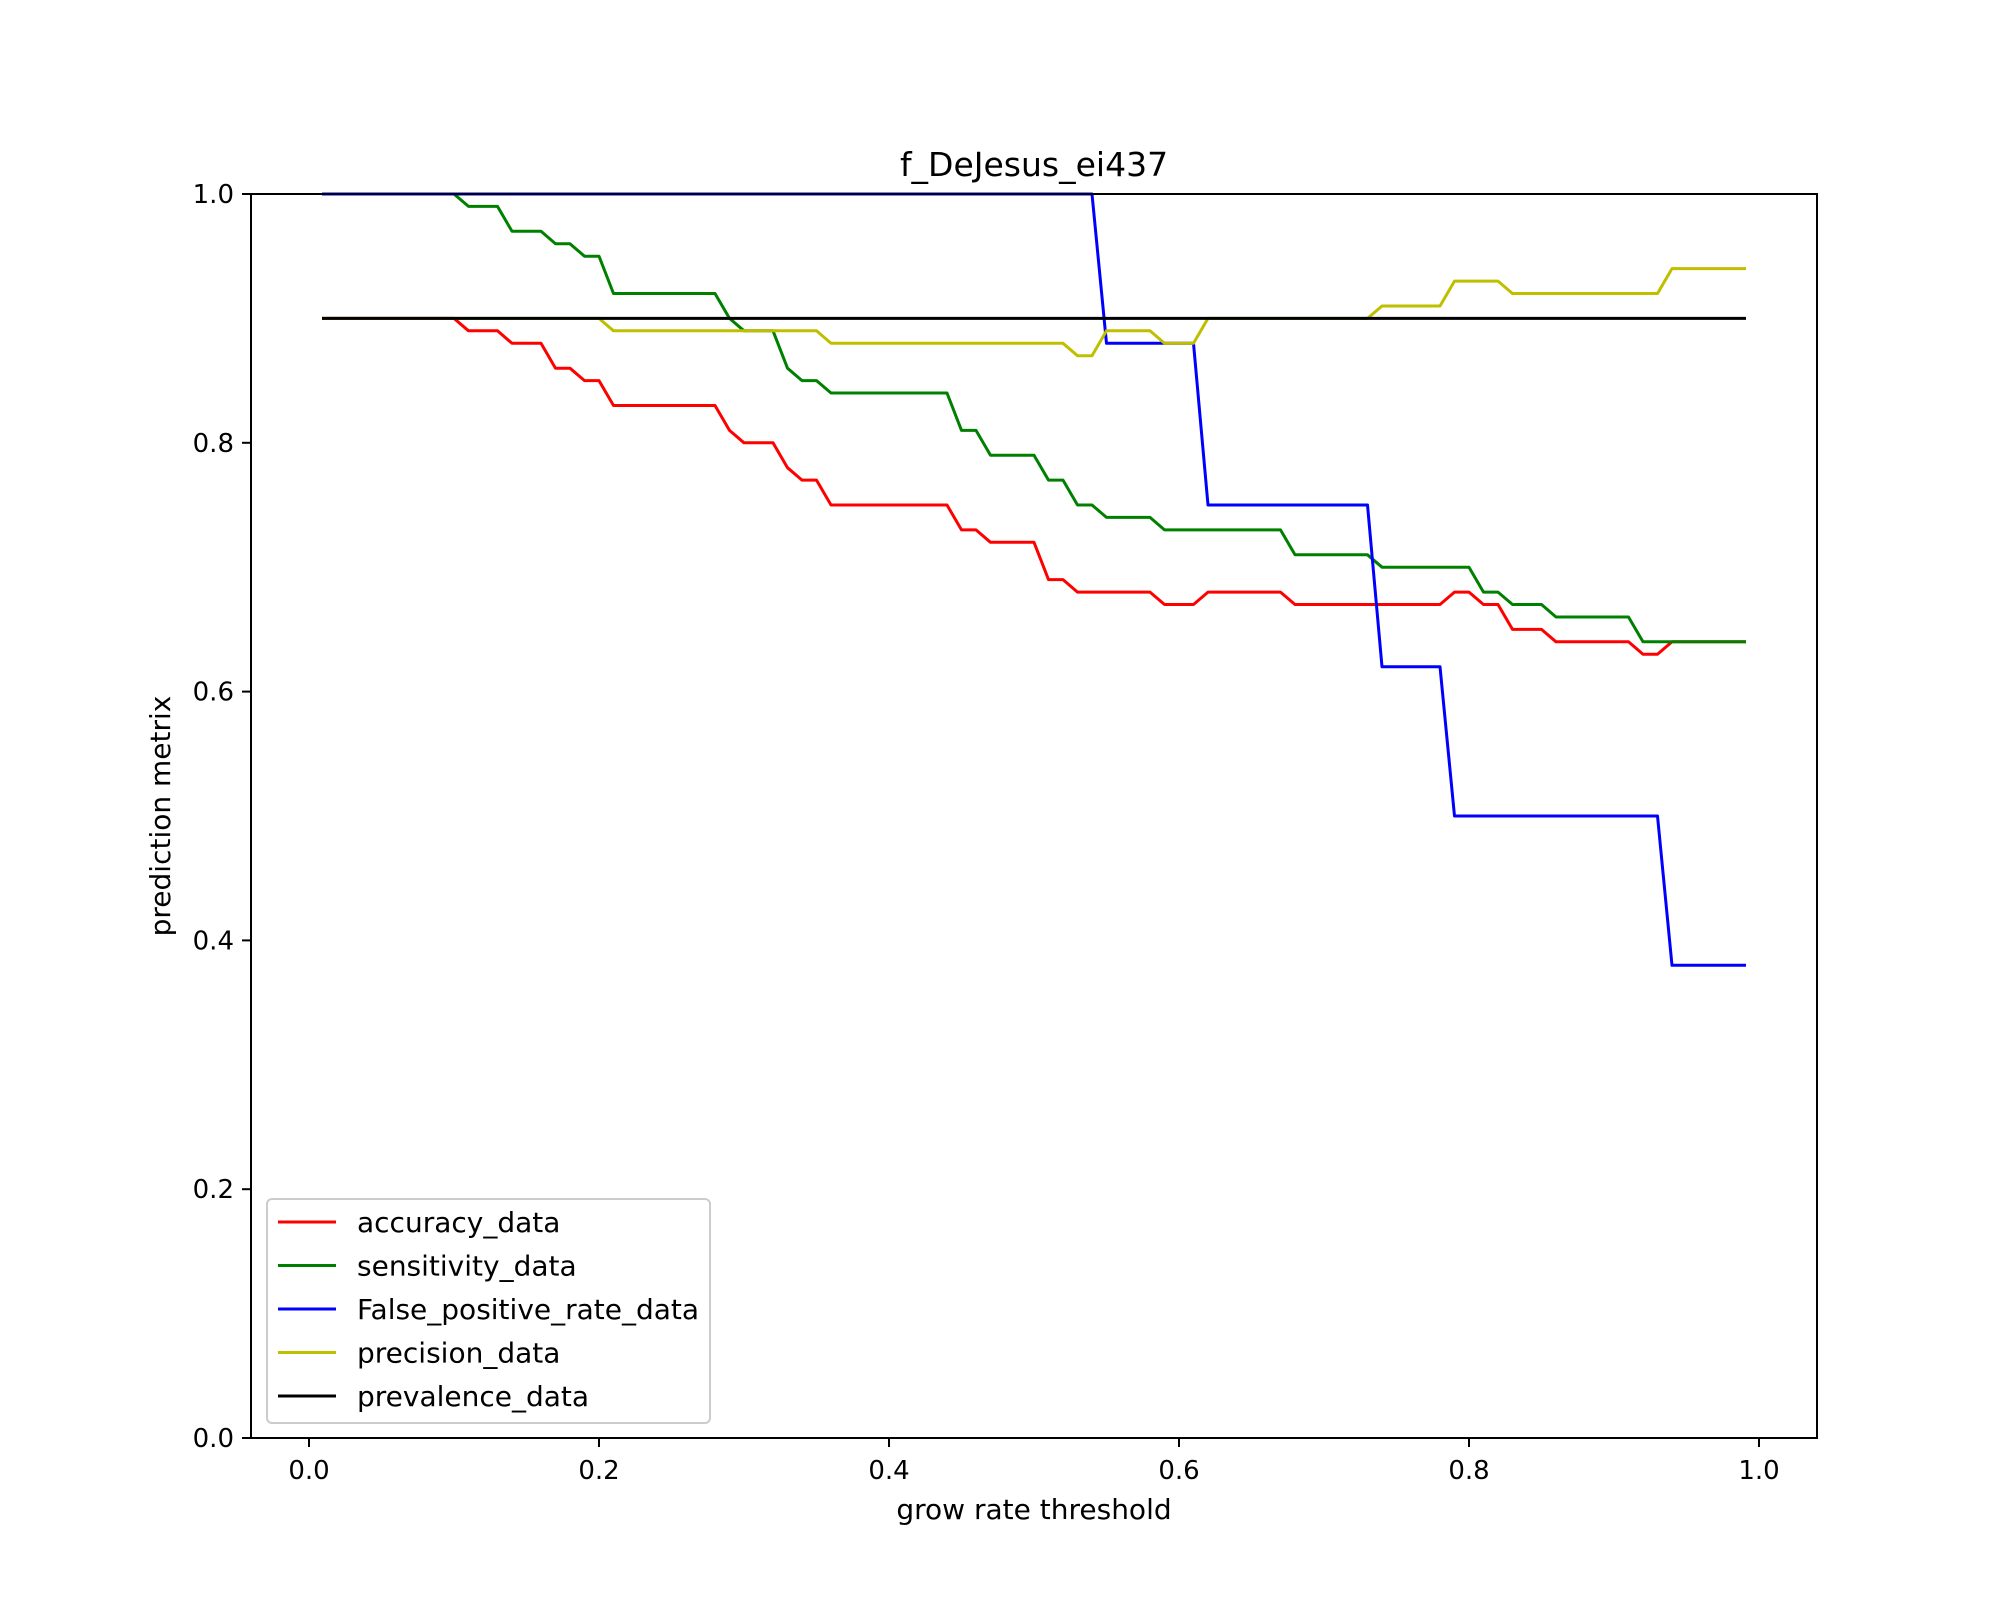 The height and width of the screenshot is (1600, 2000). I want to click on legend-label: False_positive_rate_data, so click(528, 1309).